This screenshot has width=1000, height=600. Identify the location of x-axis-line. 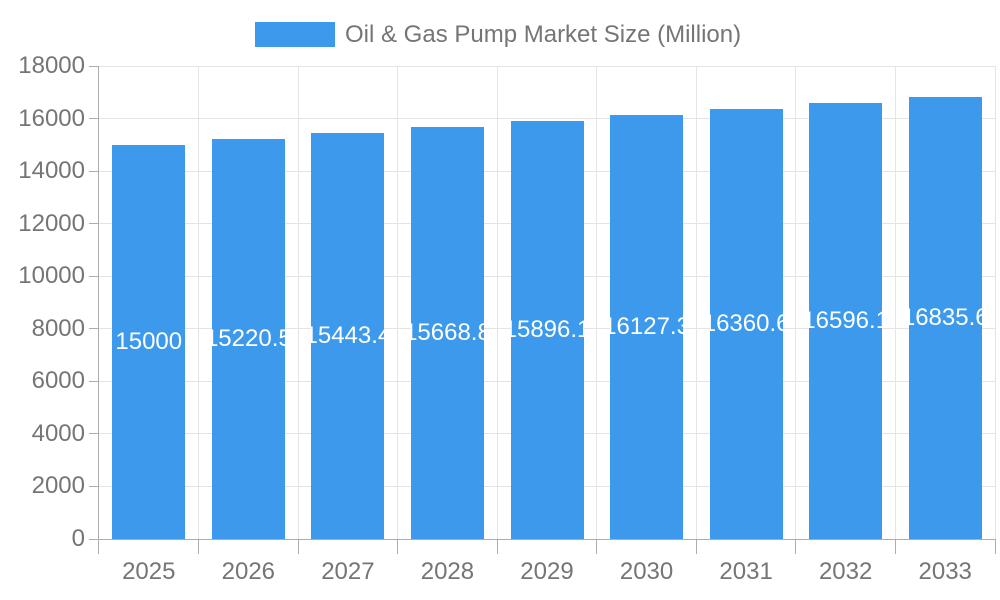
(547, 539).